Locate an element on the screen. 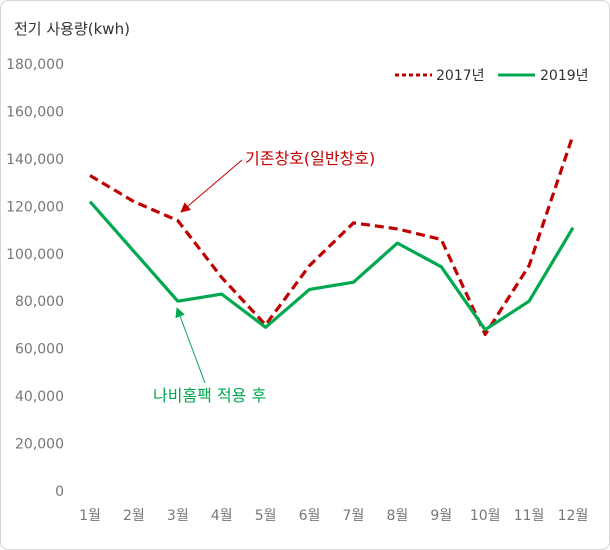 Image resolution: width=610 pixels, height=550 pixels. annotation-after-nabihompack-label: 나비홈팩 적용 후 is located at coordinates (209, 395).